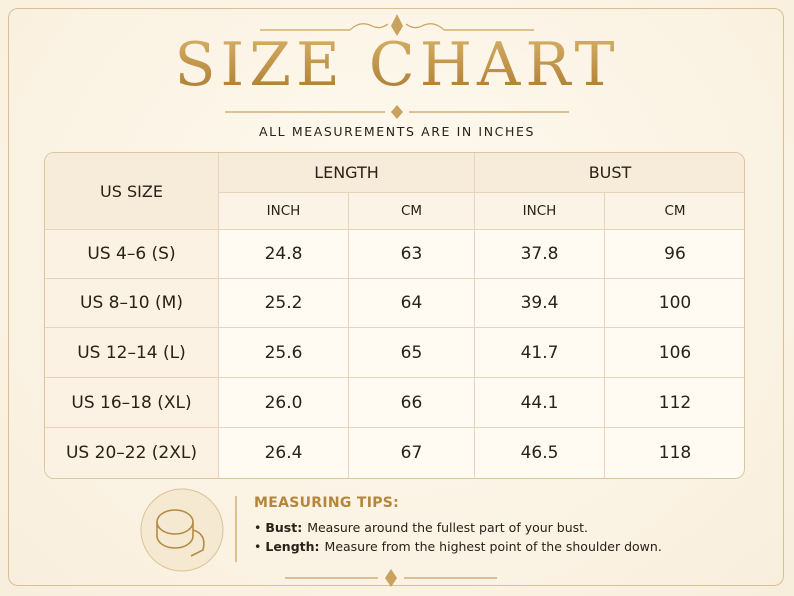 This screenshot has height=596, width=794. What do you see at coordinates (132, 254) in the screenshot?
I see `size-cell: US 4–6 (S)` at bounding box center [132, 254].